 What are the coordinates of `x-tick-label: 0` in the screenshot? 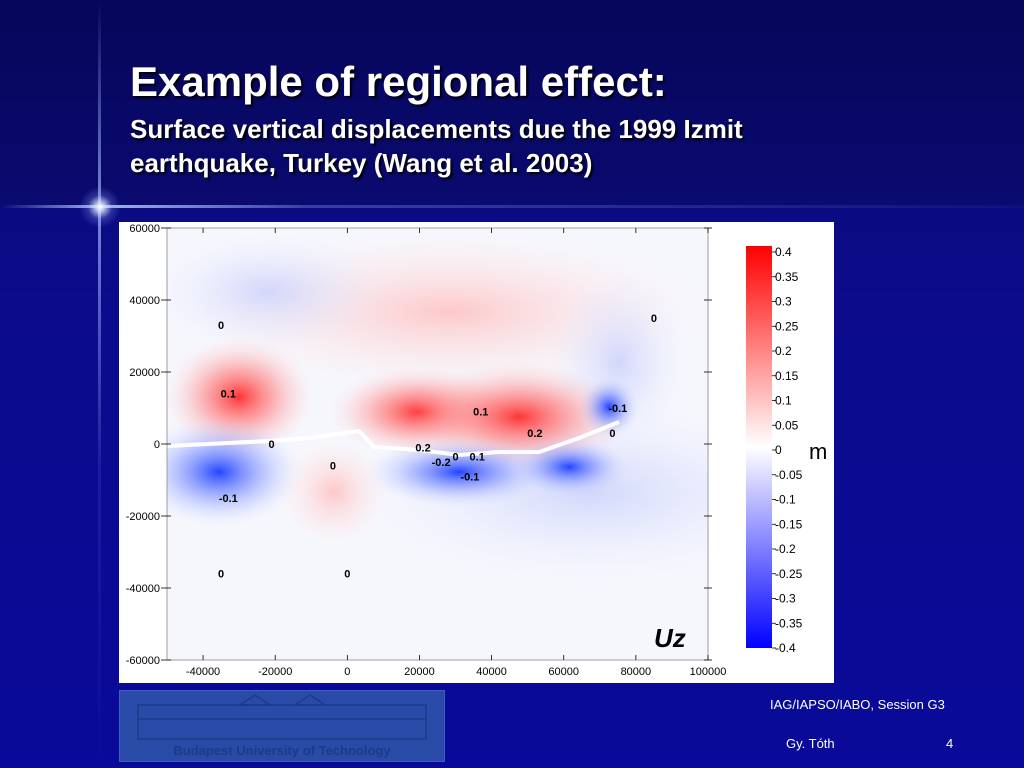 It's located at (347, 672).